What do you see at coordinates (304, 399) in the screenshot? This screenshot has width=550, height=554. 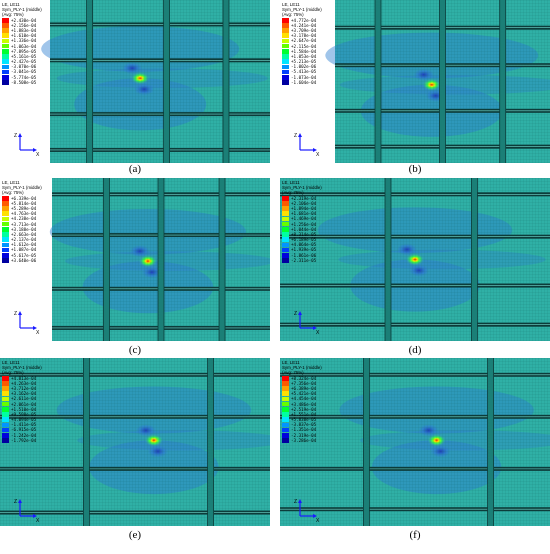 I see `legend-value: +4.454e-04` at bounding box center [304, 399].